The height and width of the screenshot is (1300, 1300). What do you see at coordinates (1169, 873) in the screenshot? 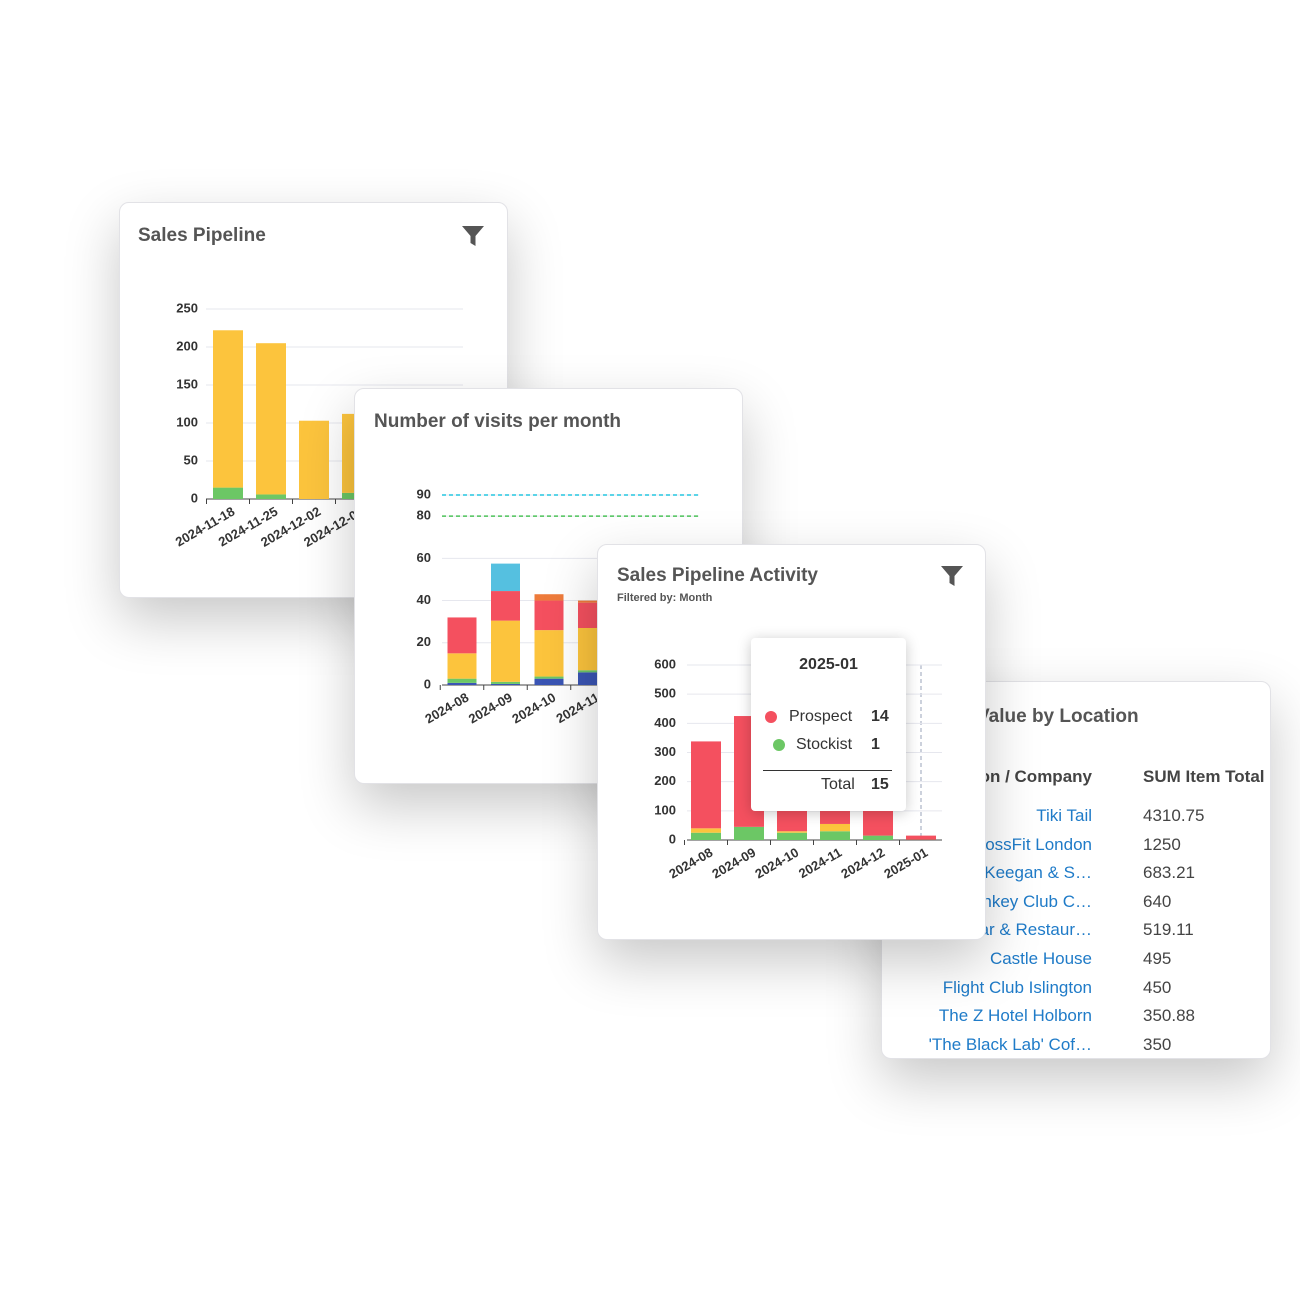
I see `value-cell: 683.21` at bounding box center [1169, 873].